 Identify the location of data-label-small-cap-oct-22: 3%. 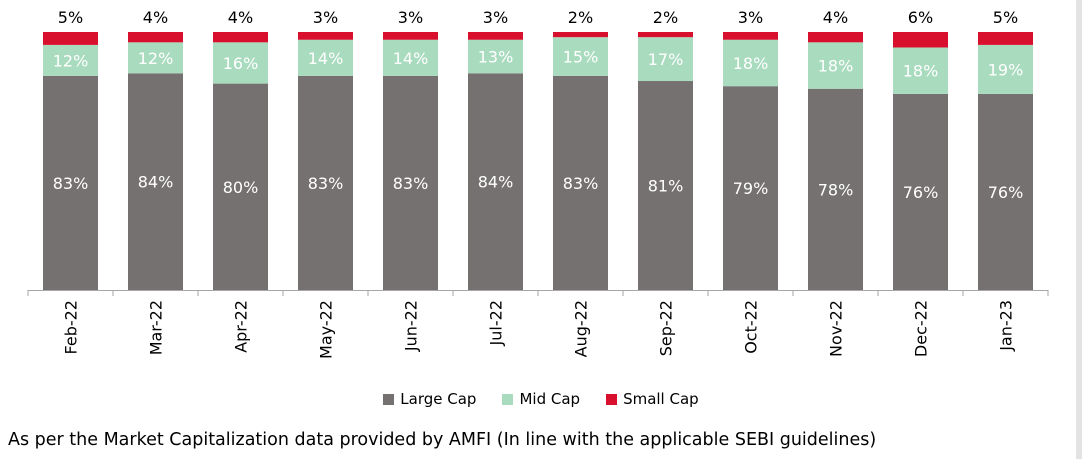
(750, 17).